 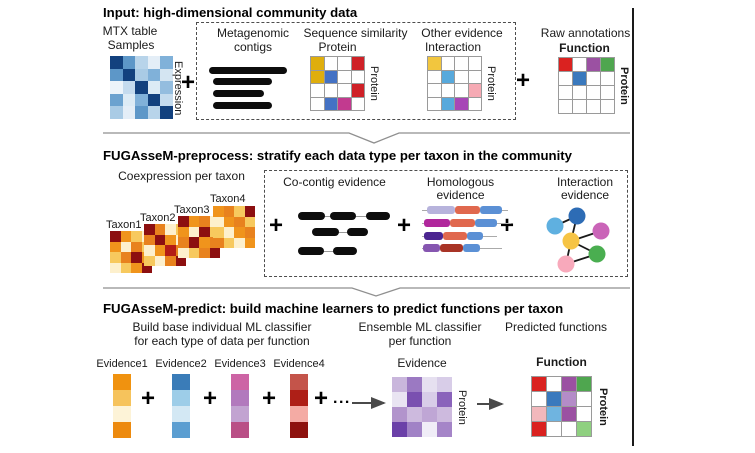 I want to click on interaction-title-line1: Interaction, so click(x=585, y=182).